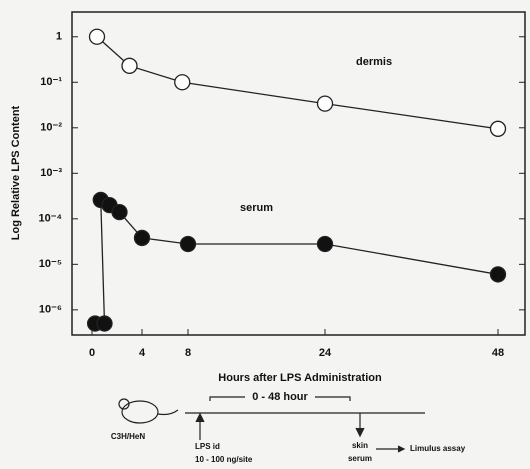  I want to click on protocol-injection: LPS id, so click(207, 446).